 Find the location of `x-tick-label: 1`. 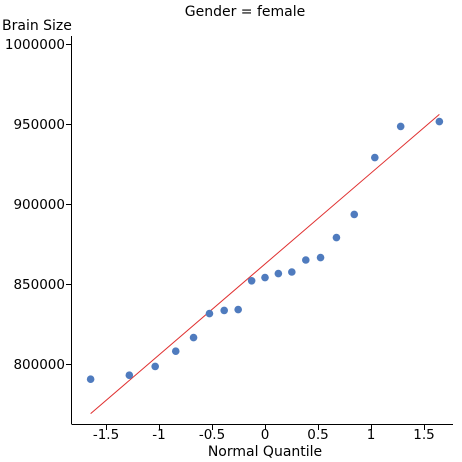

x-tick-label: 1 is located at coordinates (371, 435).